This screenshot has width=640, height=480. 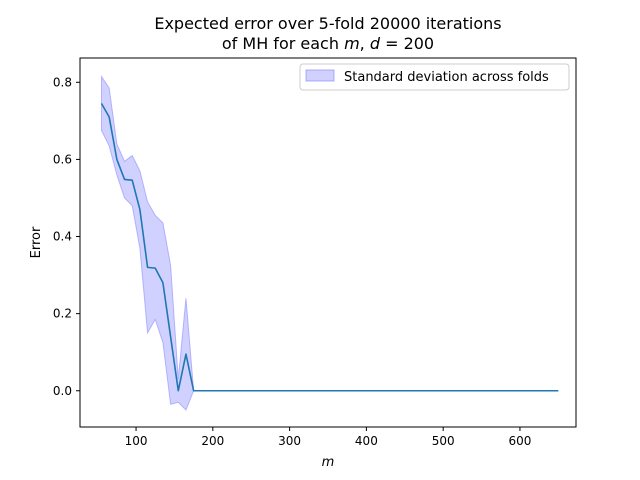 I want to click on legend: Standard deviation across folds, so click(x=434, y=77).